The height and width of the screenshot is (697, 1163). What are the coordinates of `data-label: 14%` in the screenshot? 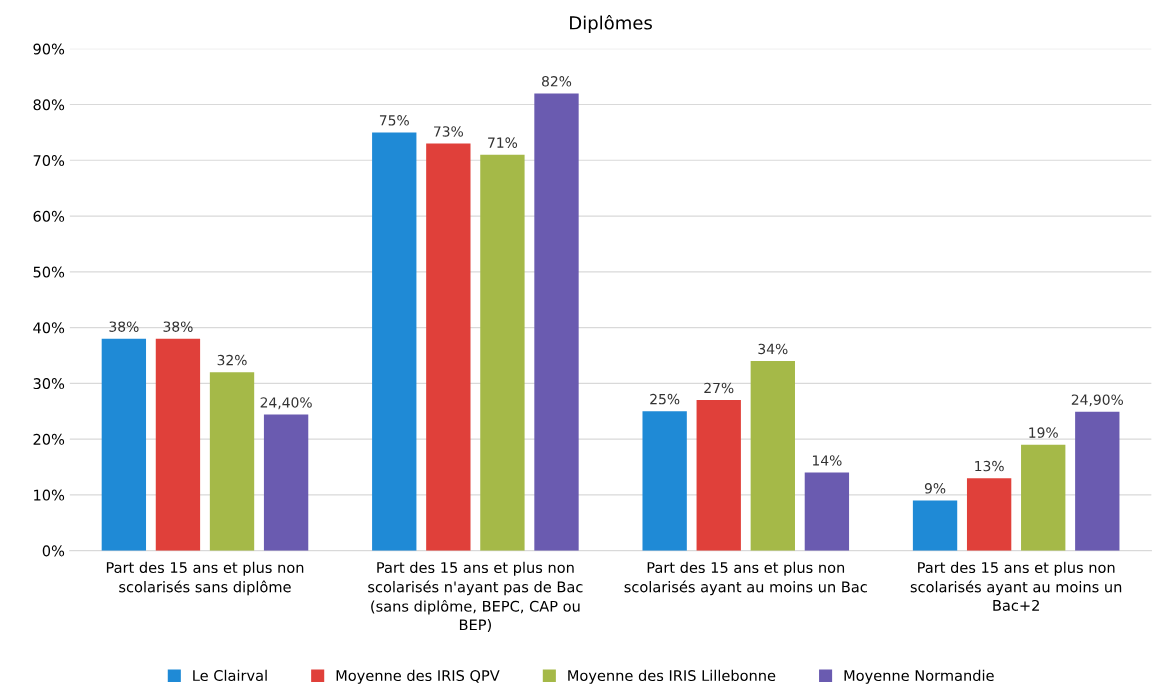 It's located at (827, 460).